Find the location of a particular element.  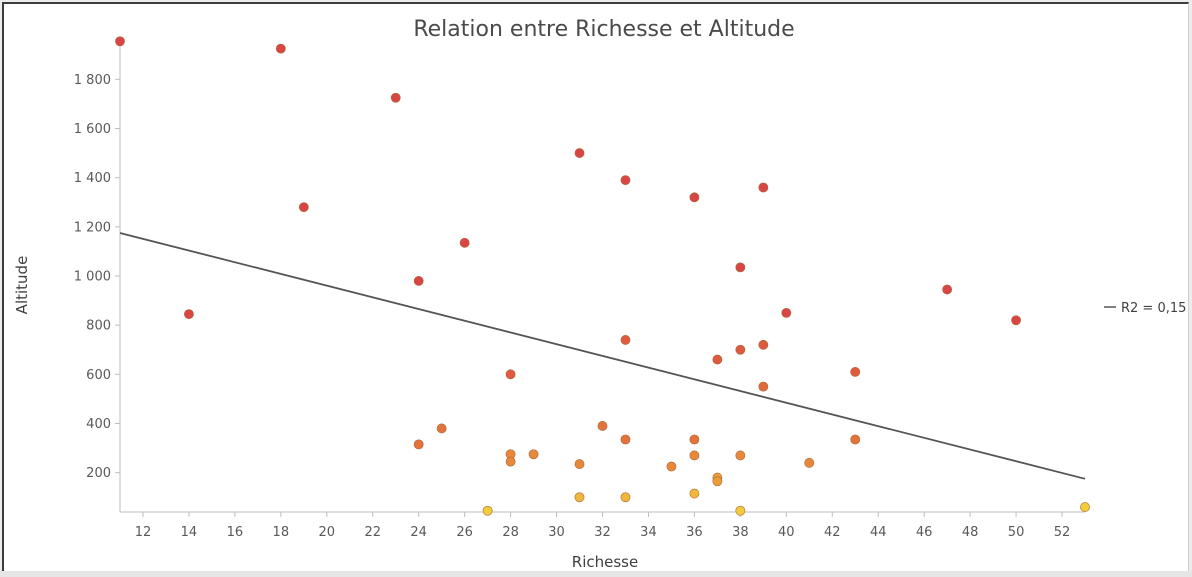

x-tick-label: 52 is located at coordinates (1062, 532).